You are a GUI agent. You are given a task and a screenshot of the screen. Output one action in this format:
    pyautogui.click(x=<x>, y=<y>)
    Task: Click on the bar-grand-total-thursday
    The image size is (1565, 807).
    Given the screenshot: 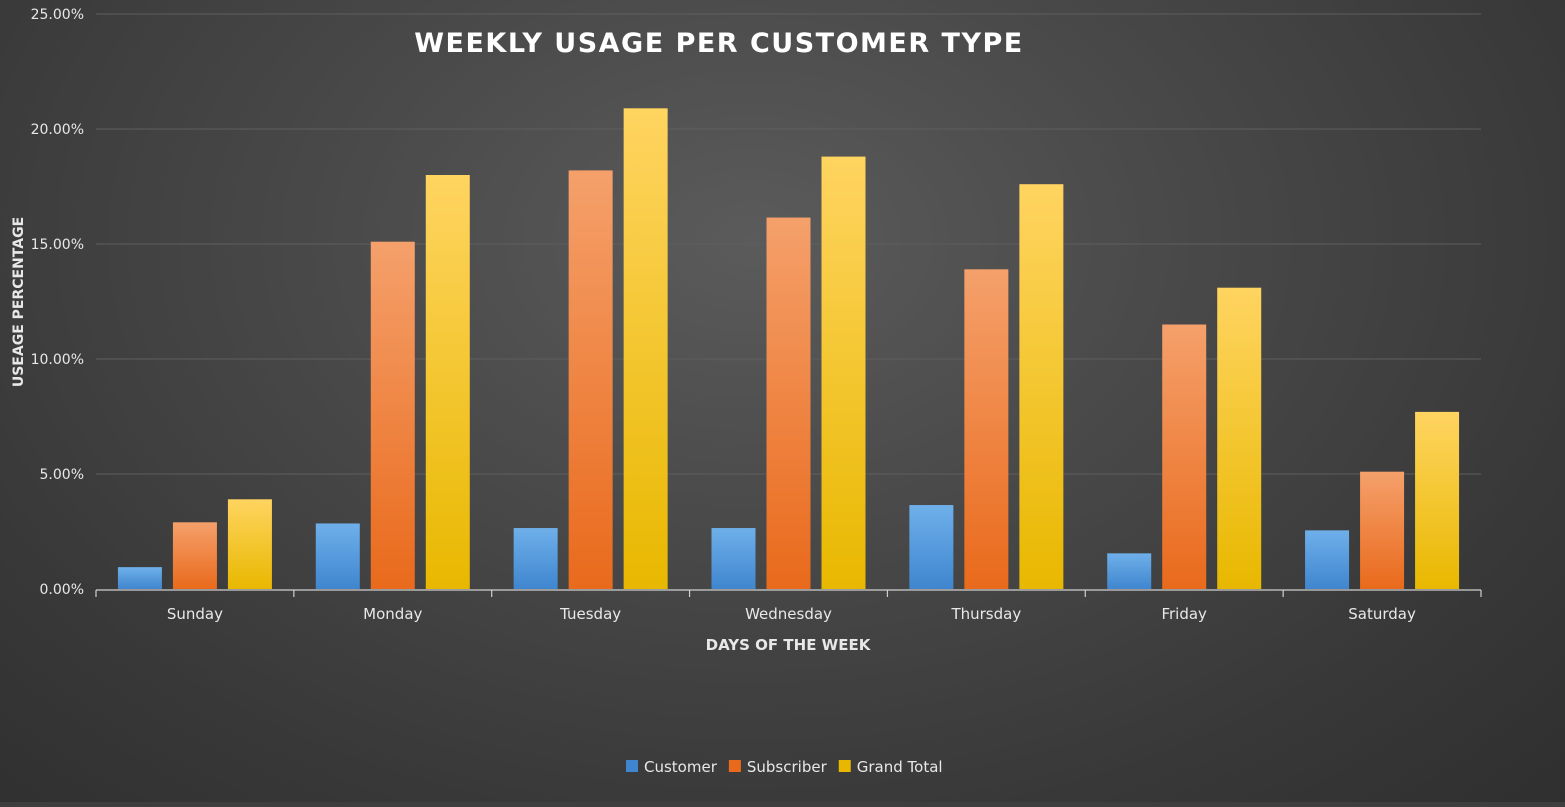 What is the action you would take?
    pyautogui.click(x=1041, y=386)
    